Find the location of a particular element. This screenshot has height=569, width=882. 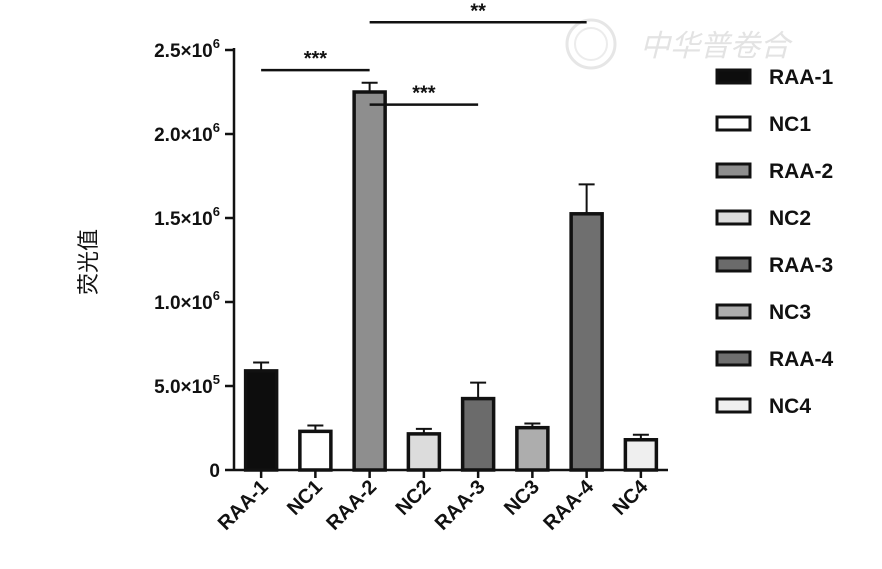

x-tick-label: NC4 is located at coordinates (631, 497).